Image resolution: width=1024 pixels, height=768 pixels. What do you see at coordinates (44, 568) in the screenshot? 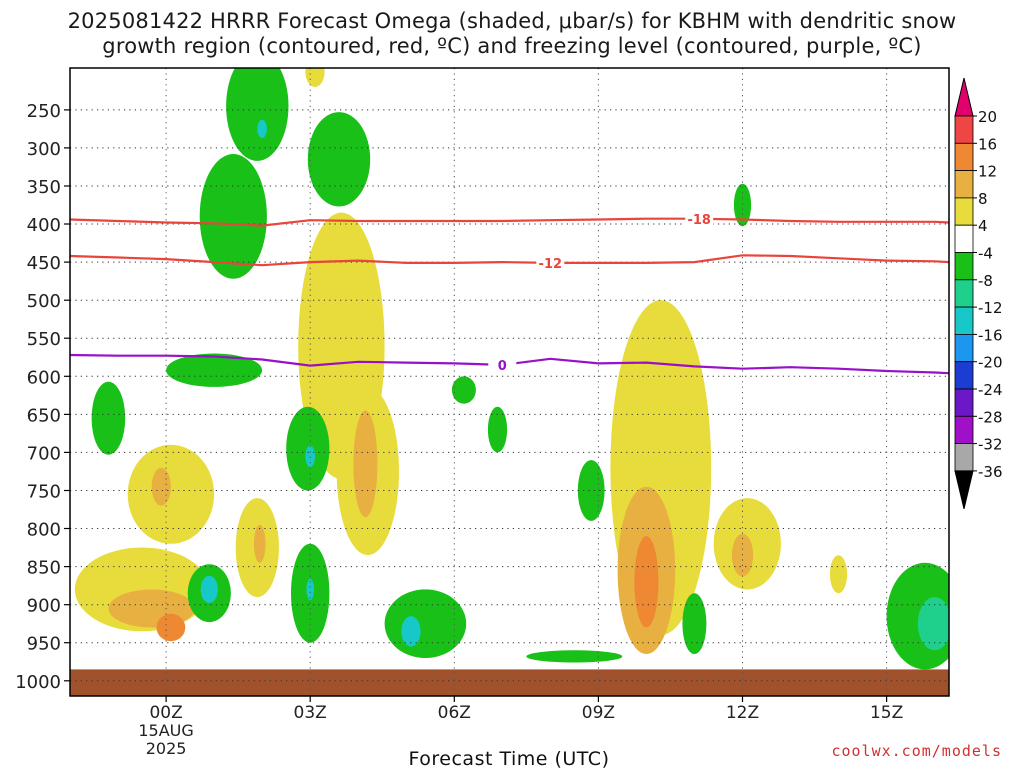
I see `y-tick-label: 850` at bounding box center [44, 568].